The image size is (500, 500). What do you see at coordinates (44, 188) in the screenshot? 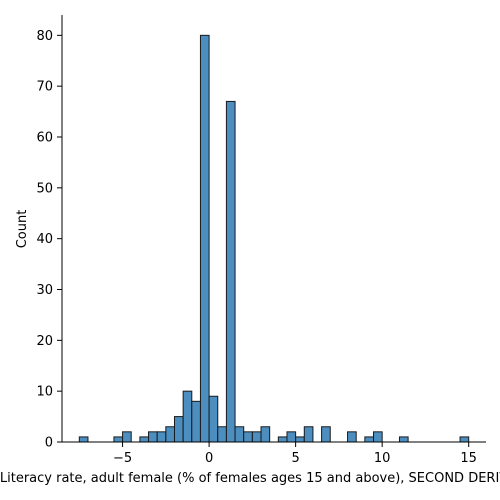
I see `y-tick-label: 50` at bounding box center [44, 188].